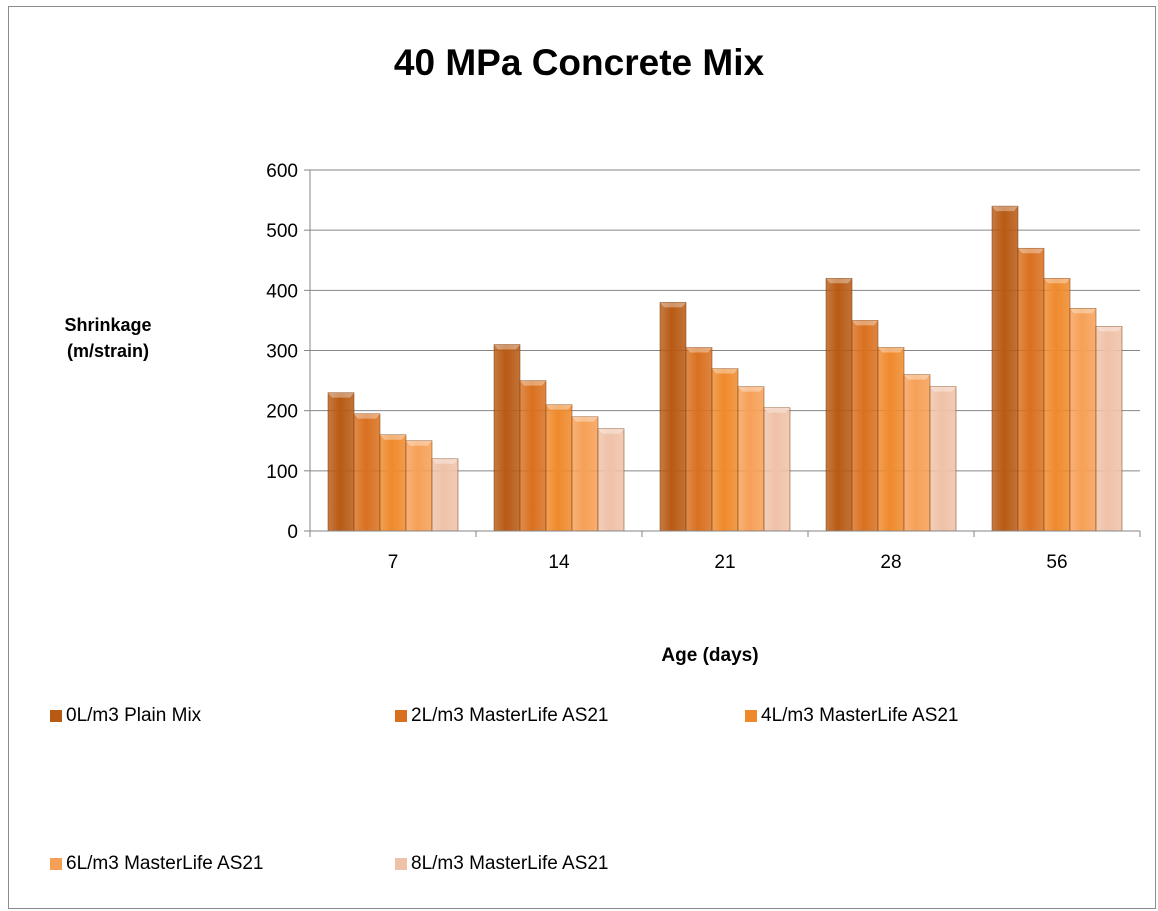 The width and height of the screenshot is (1158, 911). I want to click on legend-item: 4L/m3 MasterLife AS21, so click(852, 716).